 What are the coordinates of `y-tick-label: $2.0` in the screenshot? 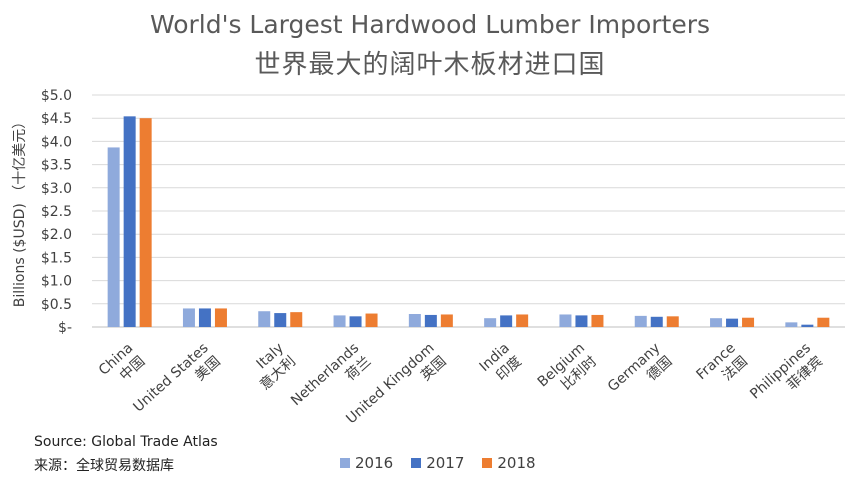 It's located at (56, 235).